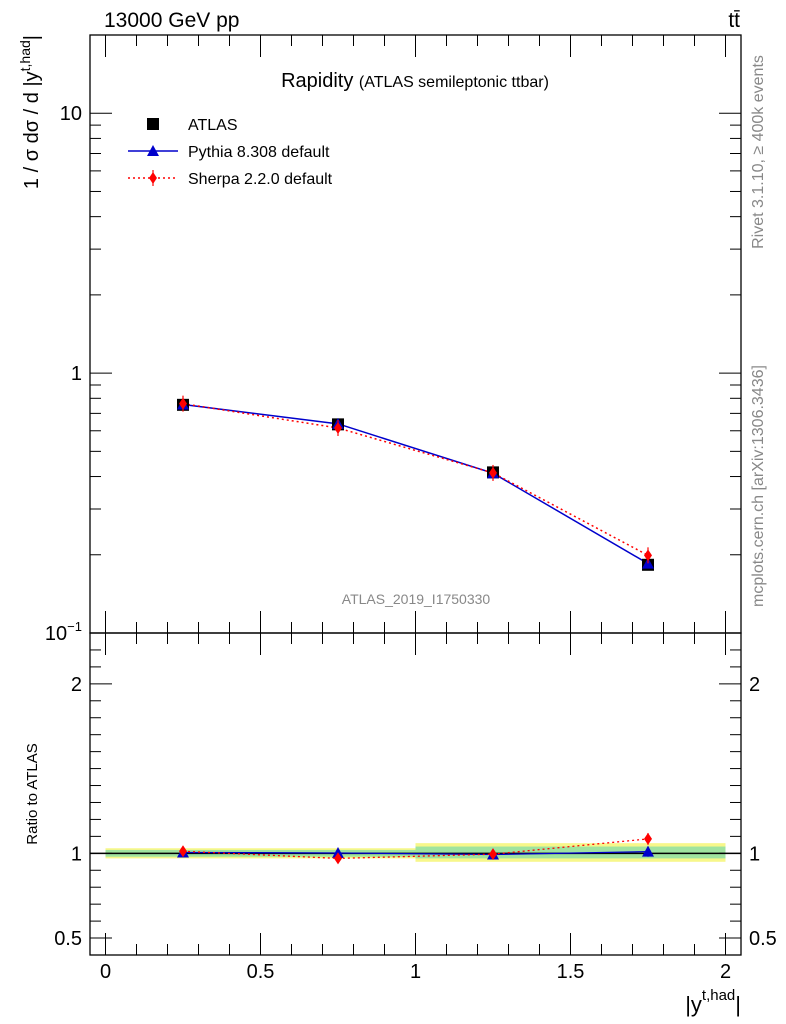  I want to click on y-axis-label-main: 1 / σ dσ / d |yt,had|, so click(30, 112).